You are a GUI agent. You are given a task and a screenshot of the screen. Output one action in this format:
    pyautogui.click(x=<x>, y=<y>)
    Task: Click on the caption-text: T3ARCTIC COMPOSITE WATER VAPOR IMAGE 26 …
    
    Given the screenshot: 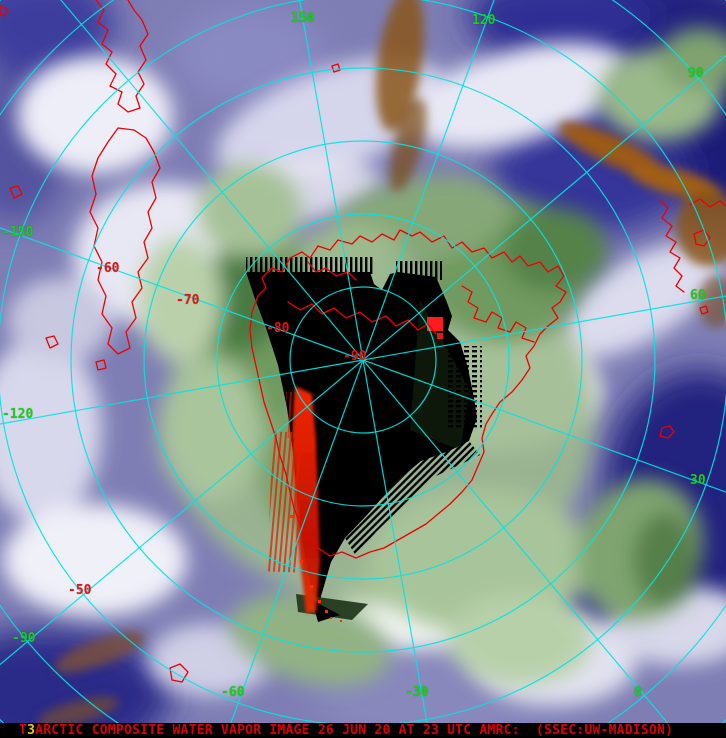 What is the action you would take?
    pyautogui.click(x=346, y=730)
    